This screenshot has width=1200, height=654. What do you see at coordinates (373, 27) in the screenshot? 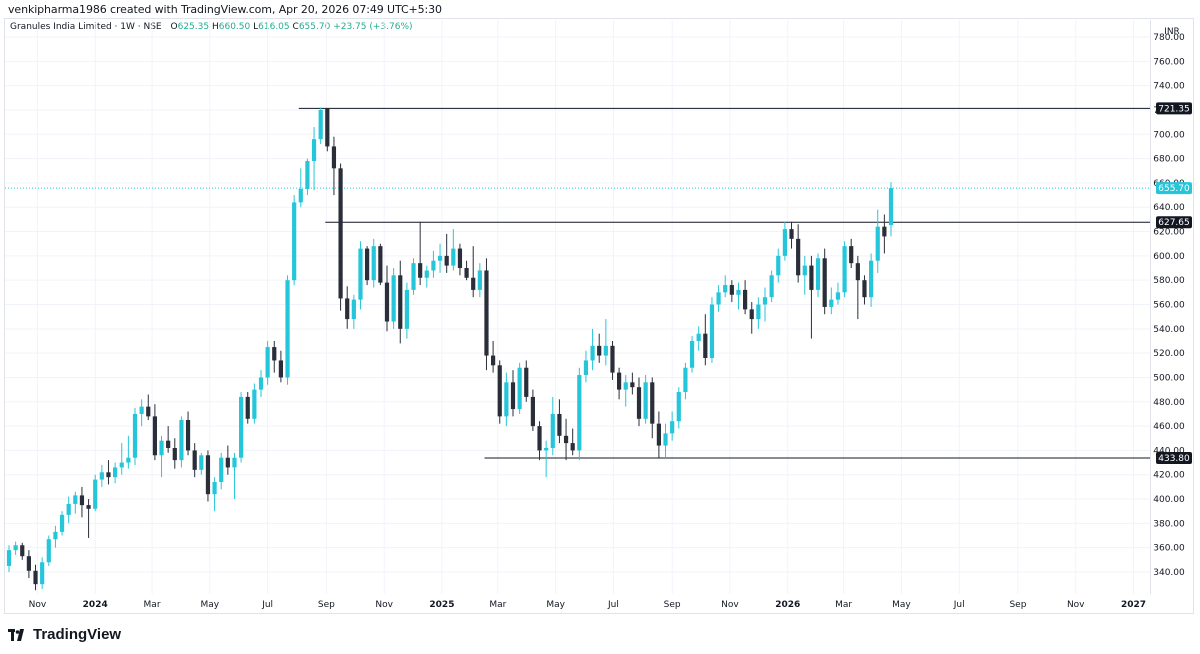
I see `change-value: +23.75 (+3.76%)` at bounding box center [373, 27].